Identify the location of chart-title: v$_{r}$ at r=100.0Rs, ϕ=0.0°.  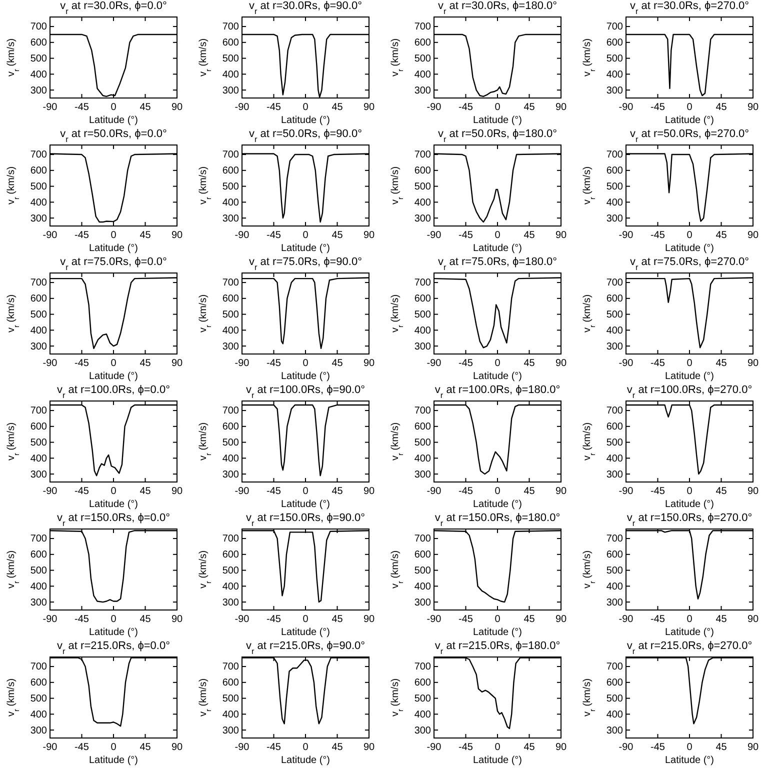
(113, 392).